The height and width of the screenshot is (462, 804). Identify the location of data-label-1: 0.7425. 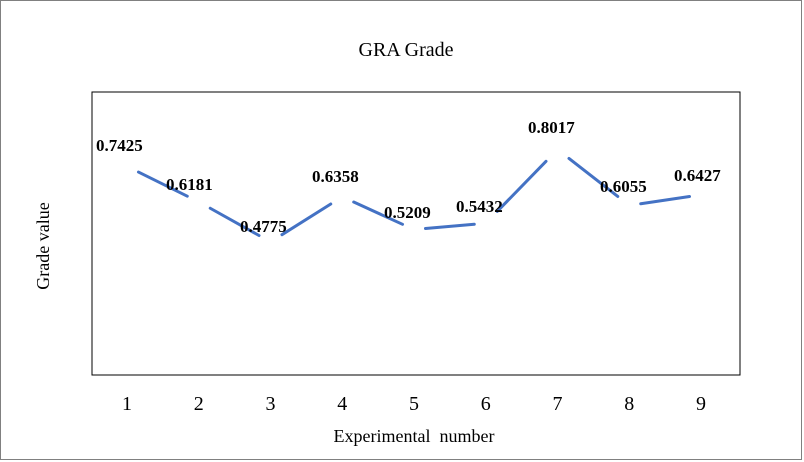
(119, 145).